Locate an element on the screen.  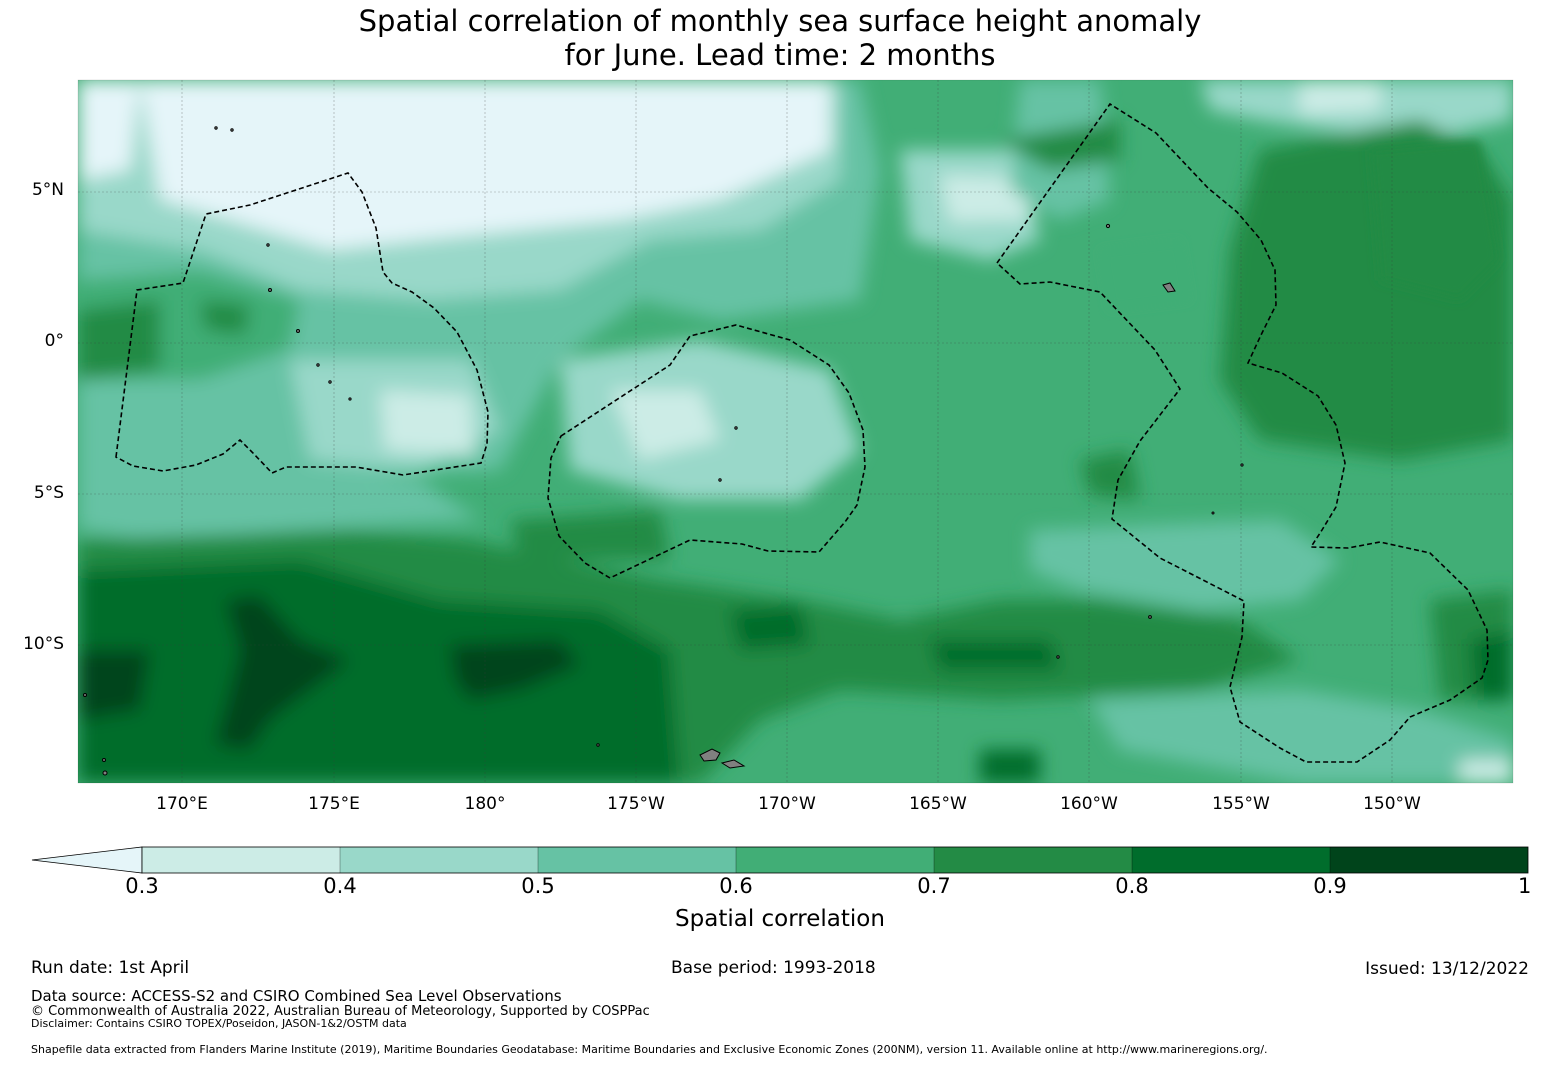
lon-label-155w: 155°W is located at coordinates (1241, 804).